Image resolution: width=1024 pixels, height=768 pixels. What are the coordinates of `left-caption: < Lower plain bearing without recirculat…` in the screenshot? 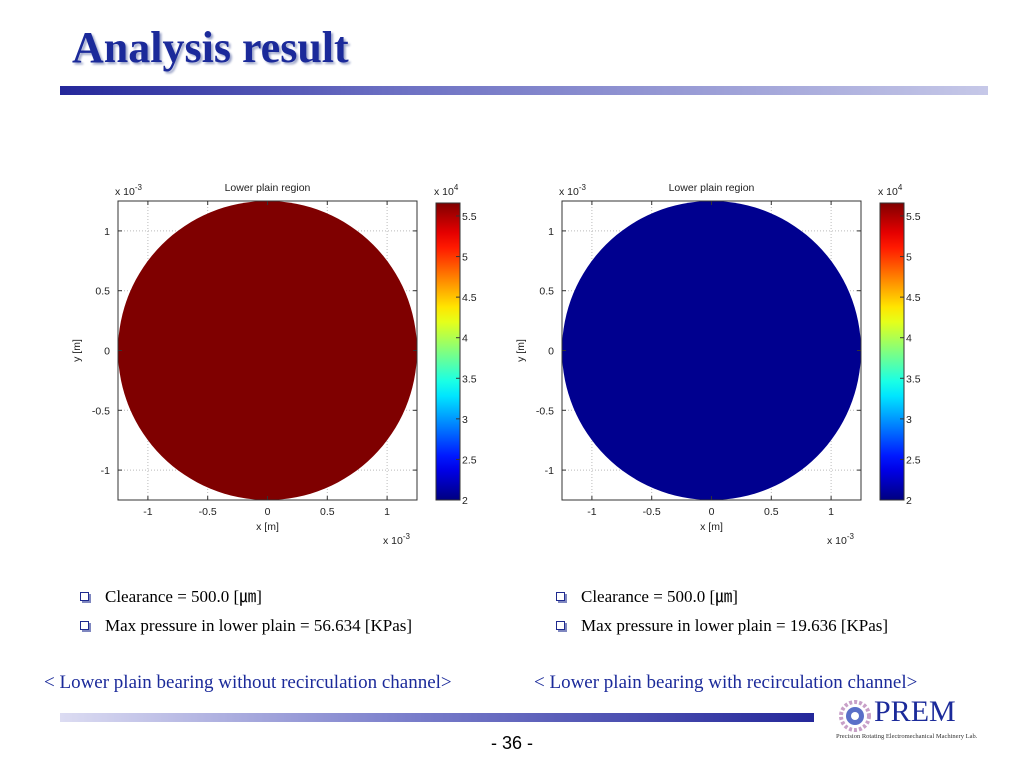 It's located at (248, 682).